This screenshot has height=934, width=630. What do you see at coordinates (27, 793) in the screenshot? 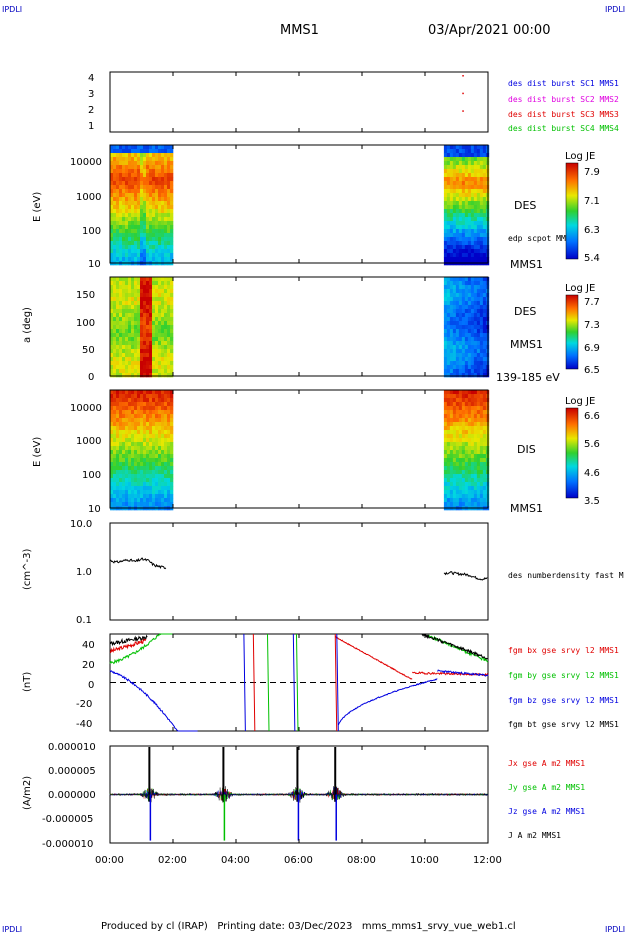
I see `current-ylabel: (A/m2)` at bounding box center [27, 793].